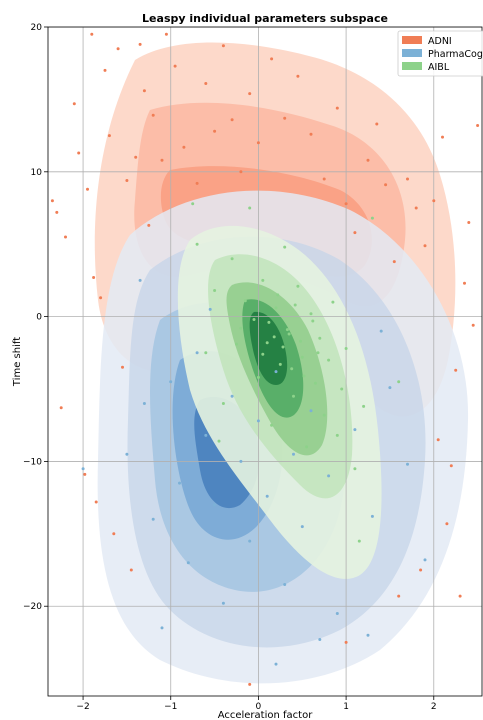 The height and width of the screenshot is (720, 483). I want to click on x-tick-label: 0, so click(259, 707).